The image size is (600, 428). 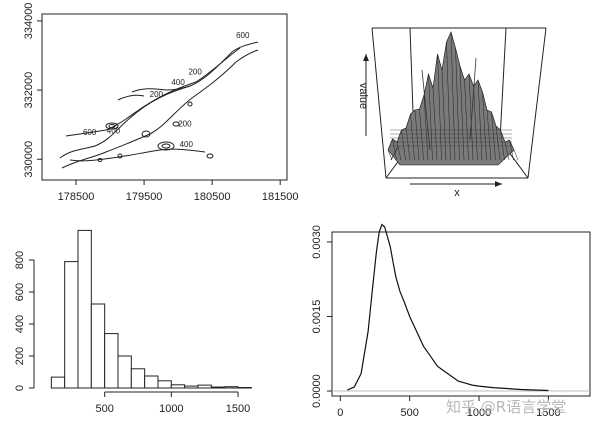 I want to click on y-tick-label: 334000, so click(x=29, y=21).